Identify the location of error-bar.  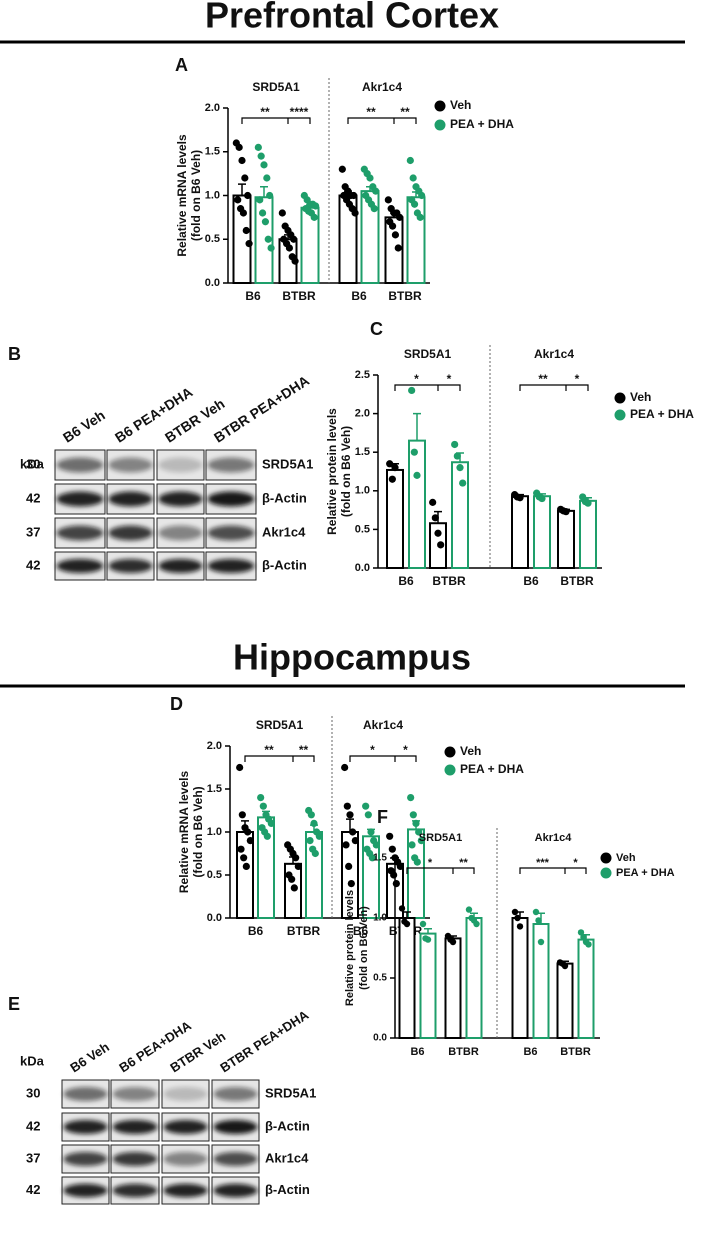
(242, 189).